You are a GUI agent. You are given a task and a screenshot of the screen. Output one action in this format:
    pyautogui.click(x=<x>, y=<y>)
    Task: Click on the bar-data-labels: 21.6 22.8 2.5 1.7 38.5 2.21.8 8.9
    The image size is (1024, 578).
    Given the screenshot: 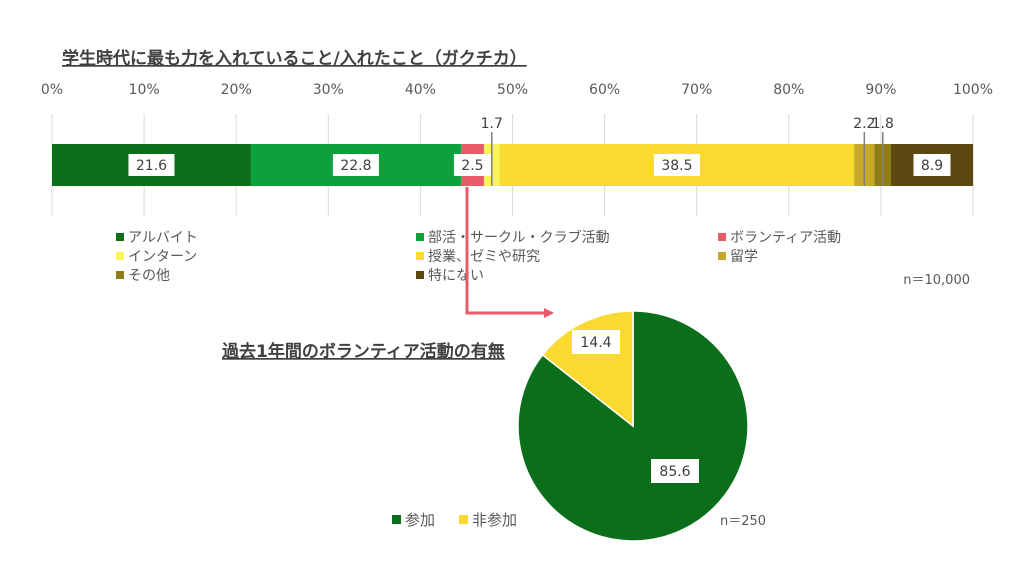 What is the action you would take?
    pyautogui.click(x=539, y=151)
    